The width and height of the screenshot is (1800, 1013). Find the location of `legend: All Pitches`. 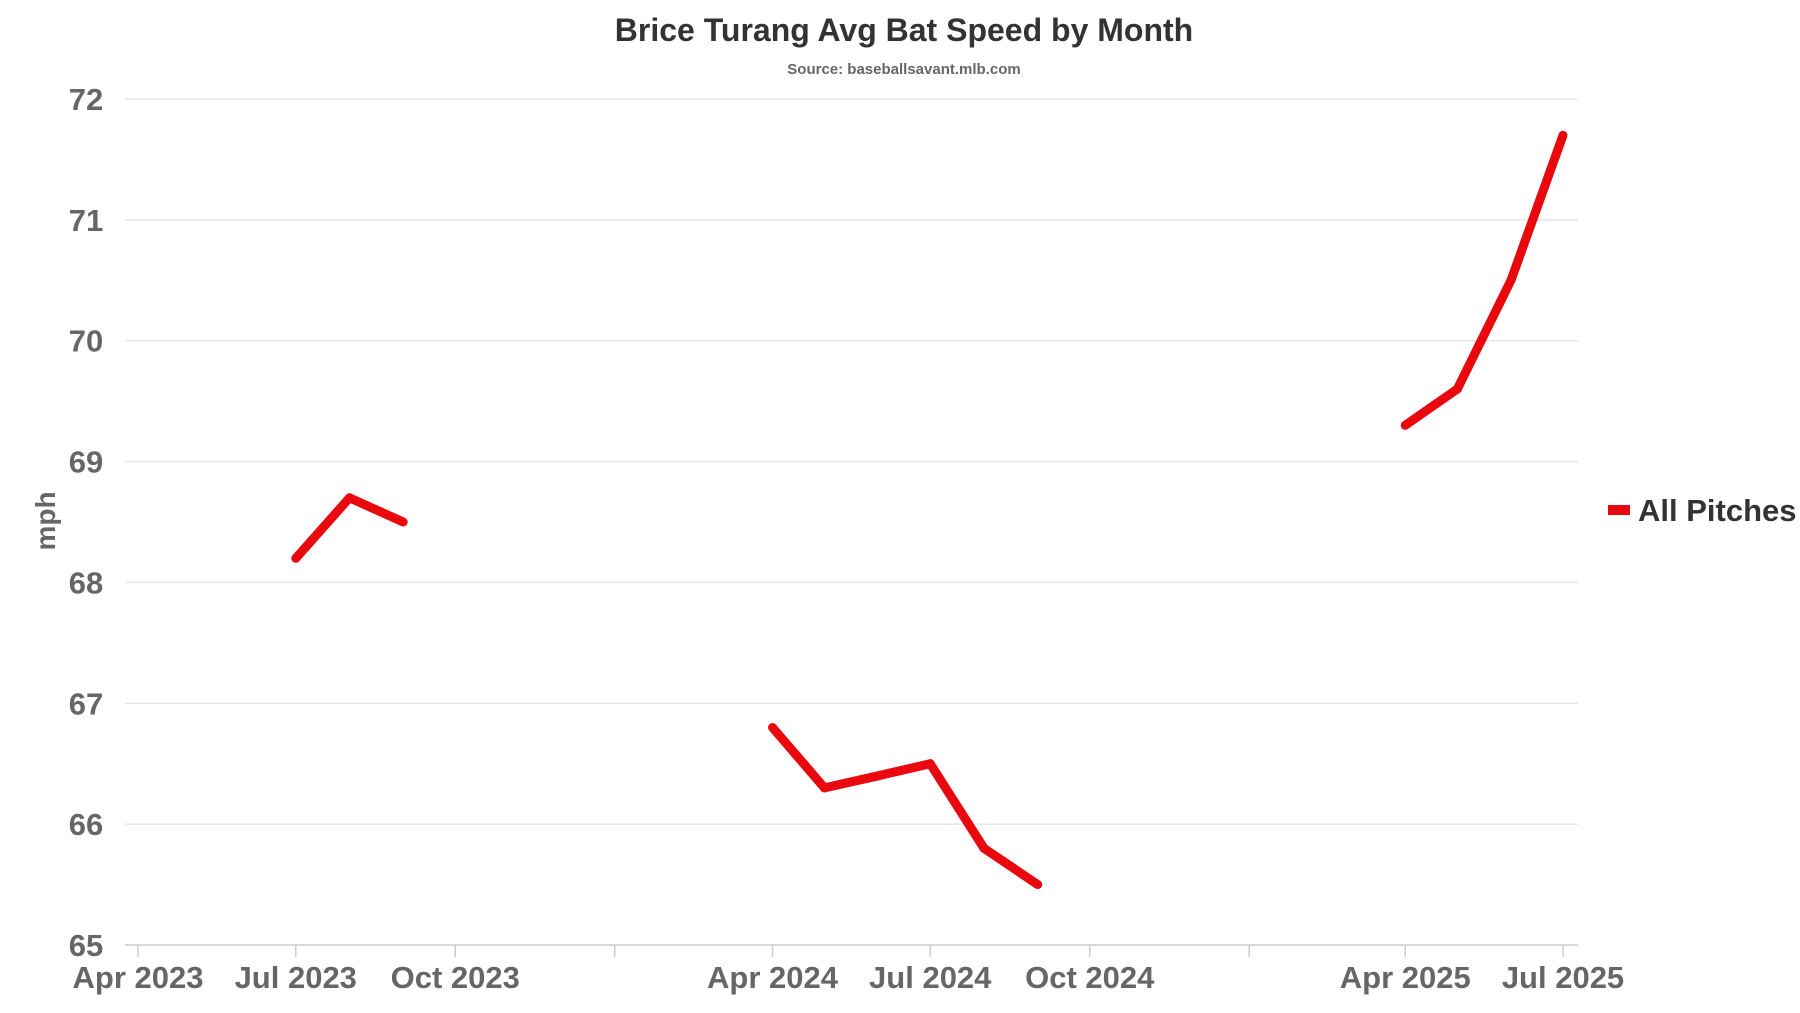

legend: All Pitches is located at coordinates (1702, 510).